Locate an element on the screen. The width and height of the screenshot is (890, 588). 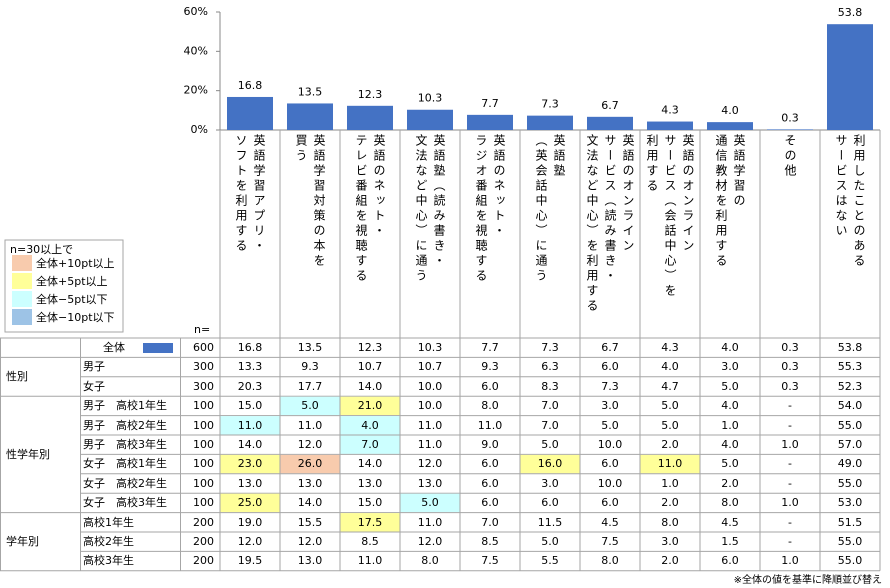
y-tick-label: 0% is located at coordinates (199, 129).